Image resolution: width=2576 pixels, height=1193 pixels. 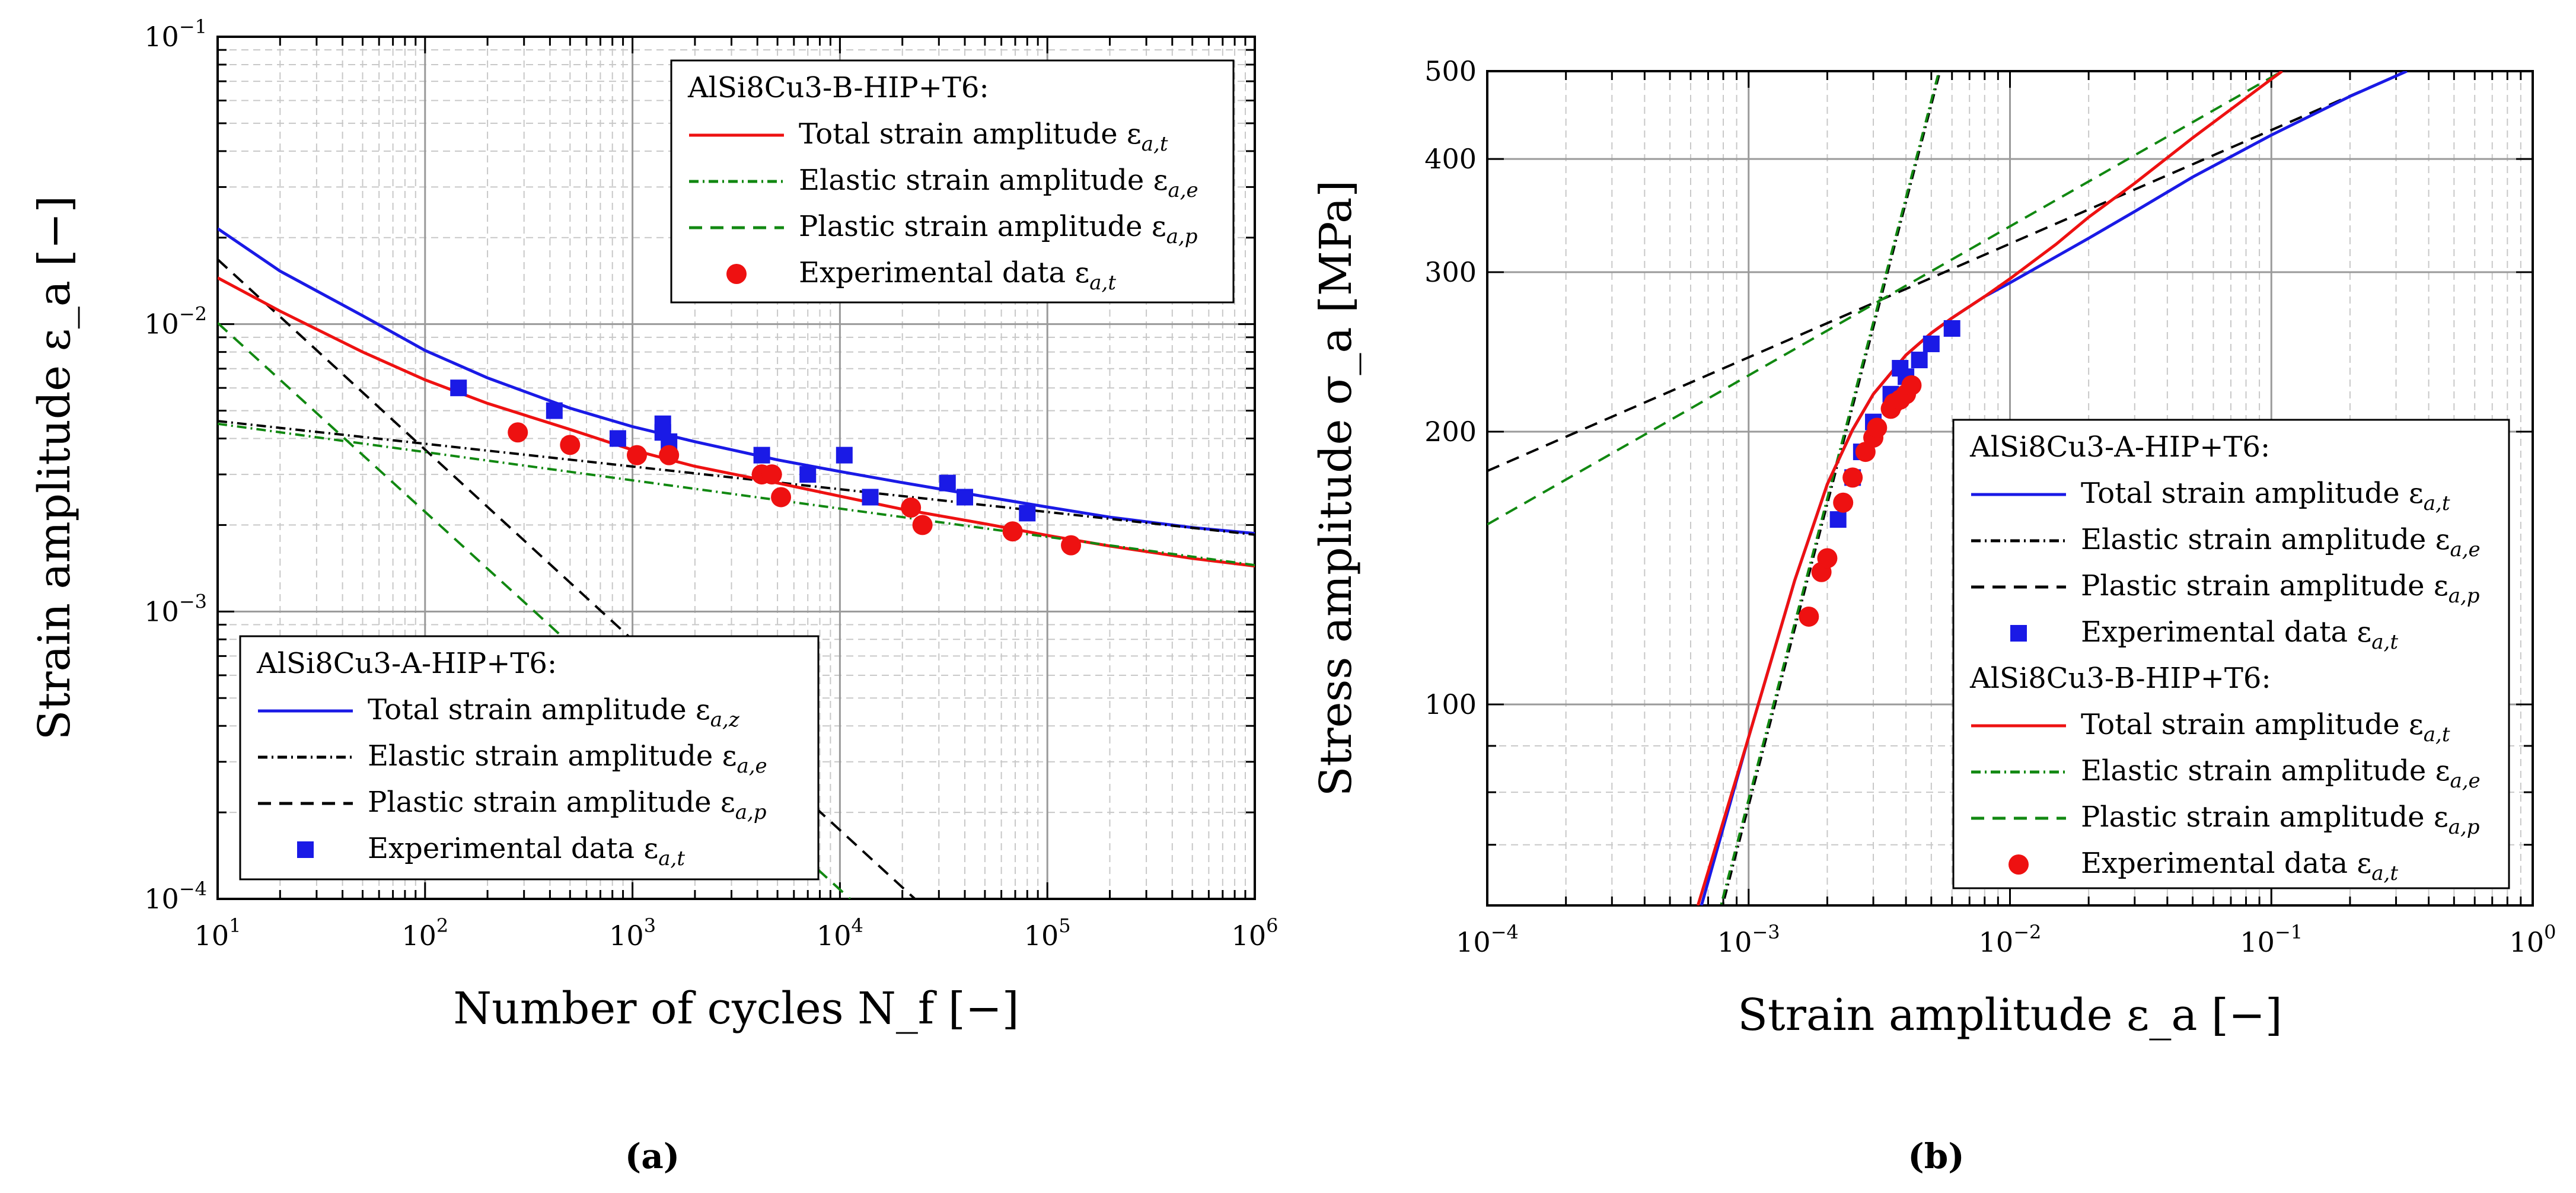 I want to click on x-tick-label: 10¹, so click(x=218, y=933).